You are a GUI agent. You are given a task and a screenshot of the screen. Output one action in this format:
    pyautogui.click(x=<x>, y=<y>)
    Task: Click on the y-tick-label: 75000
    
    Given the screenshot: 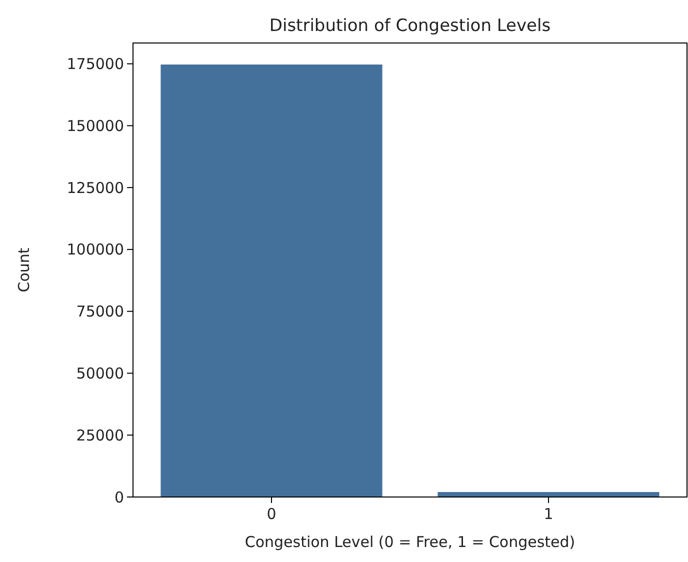 What is the action you would take?
    pyautogui.click(x=100, y=311)
    